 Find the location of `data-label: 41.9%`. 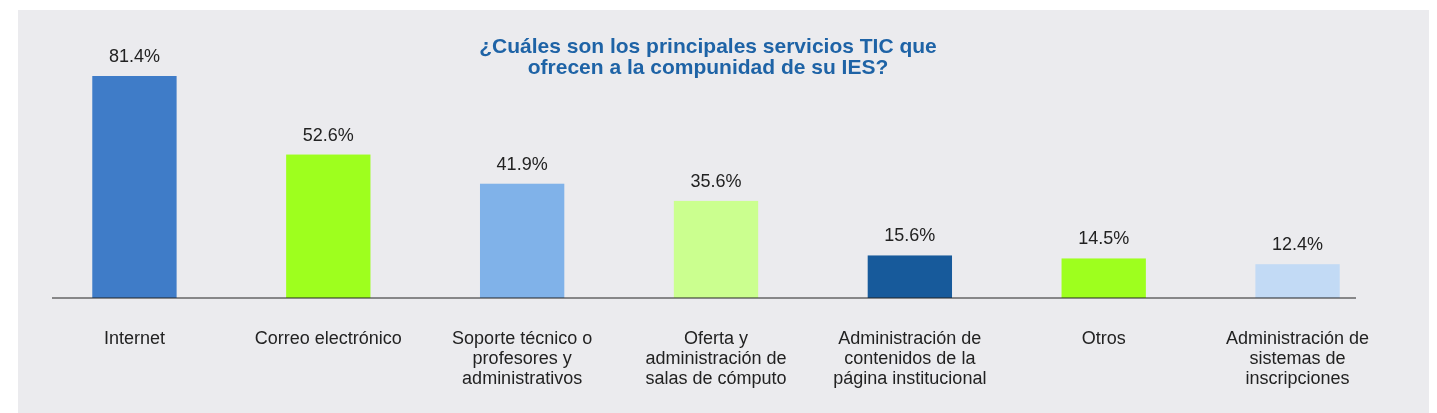

data-label: 41.9% is located at coordinates (522, 163).